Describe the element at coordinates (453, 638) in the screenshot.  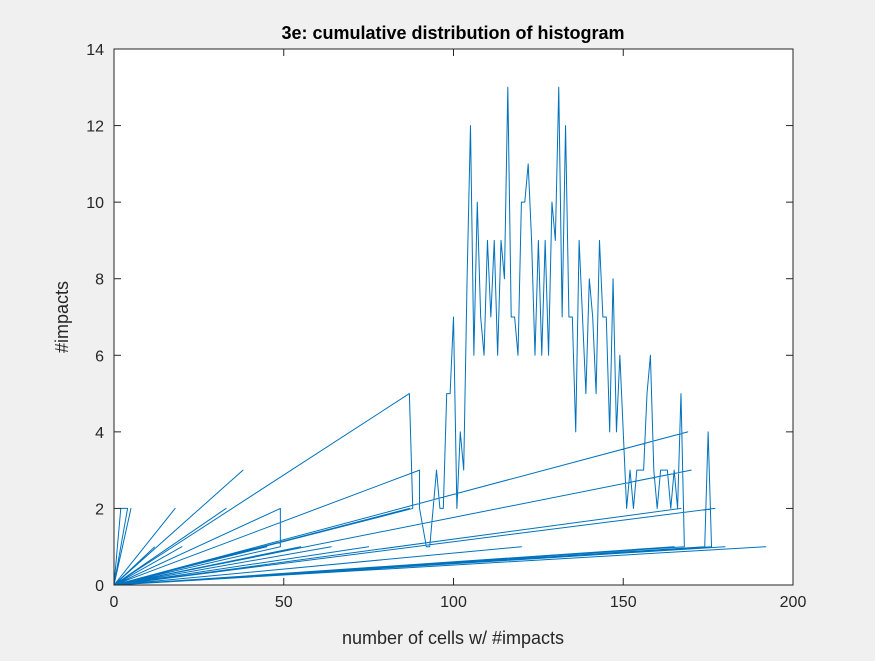
I see `x-axis-label: number of cells w/ #impacts` at that location.